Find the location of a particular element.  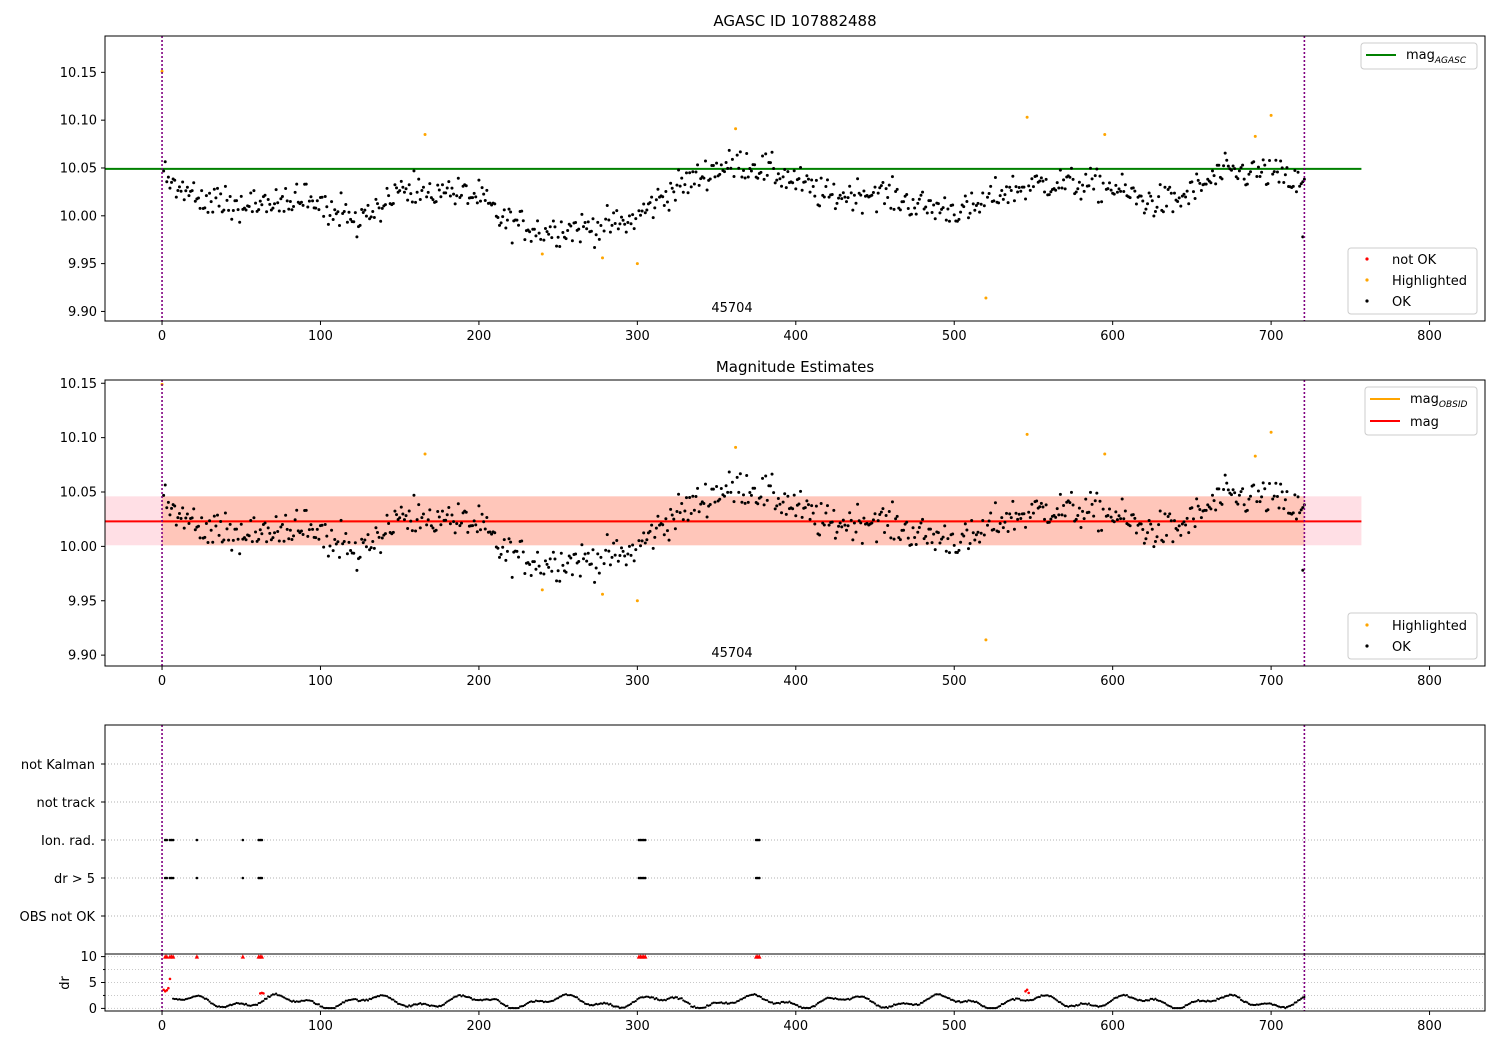

panel-agasc-line-legend: magAGASC is located at coordinates (1419, 56).